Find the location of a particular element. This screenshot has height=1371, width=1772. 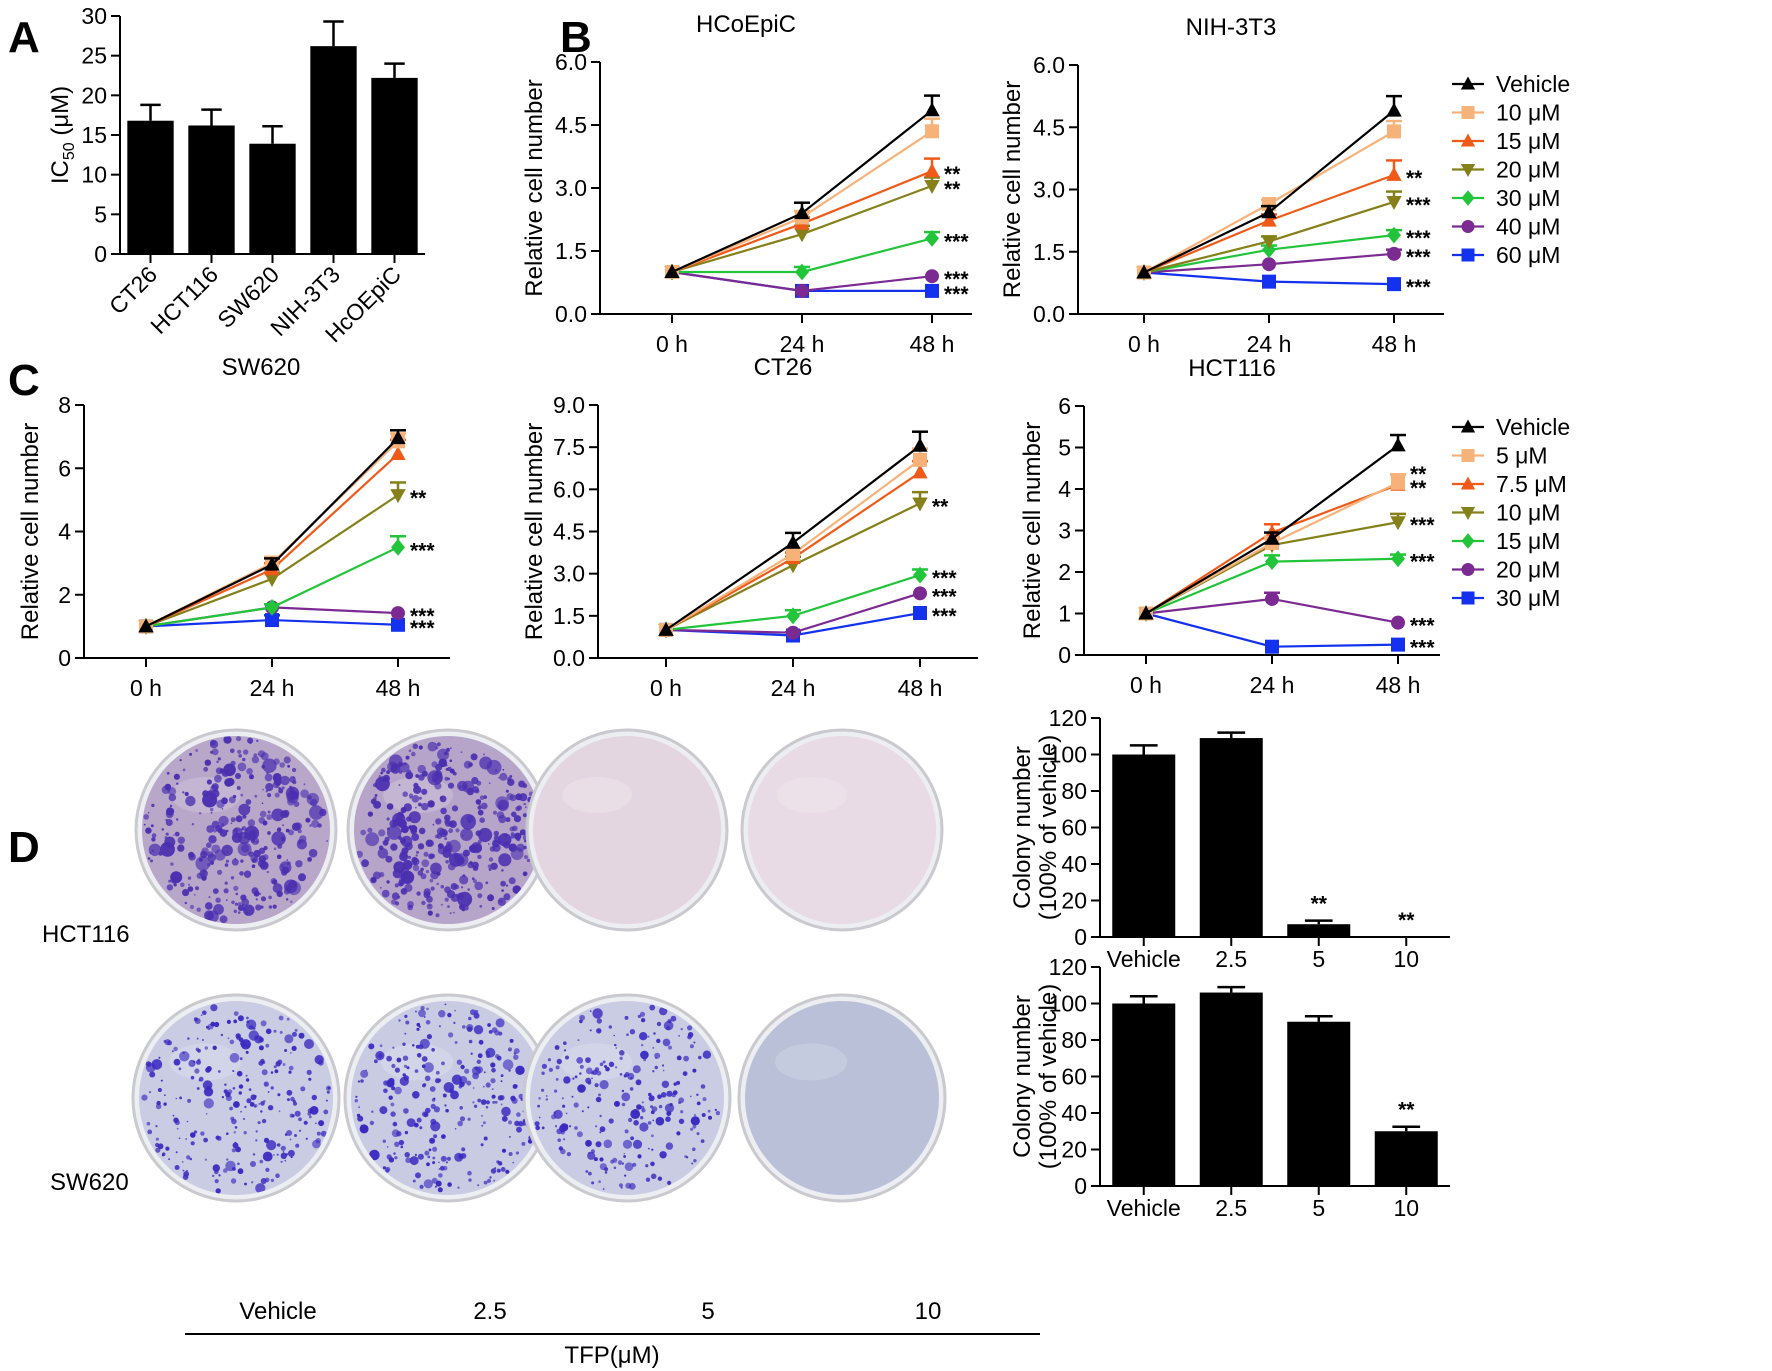

legend-label: Vehicle is located at coordinates (1533, 84).